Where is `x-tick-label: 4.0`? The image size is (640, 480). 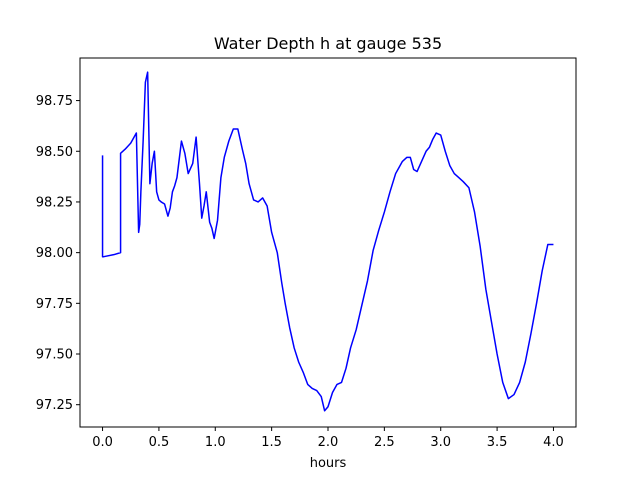
x-tick-label: 4.0 is located at coordinates (553, 442).